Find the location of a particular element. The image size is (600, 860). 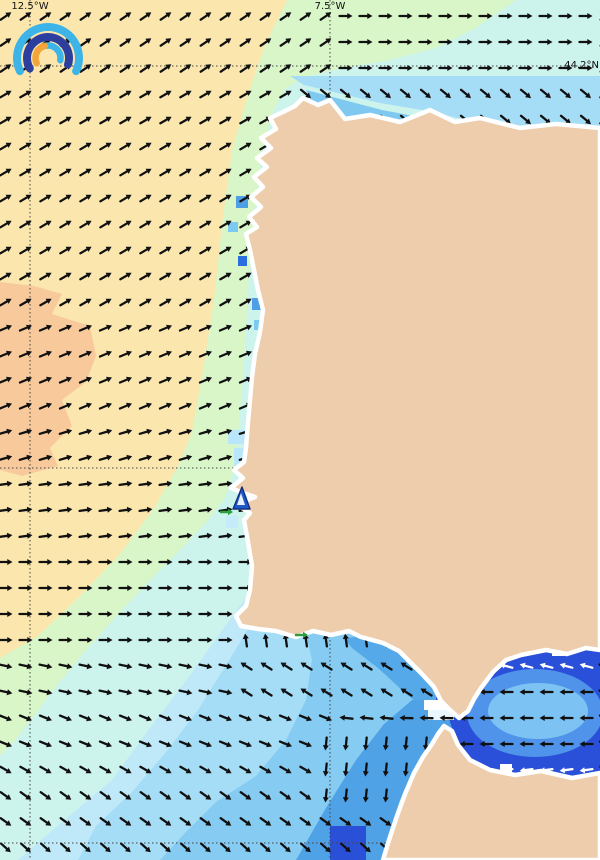

land-north-africa is located at coordinates (490, 791).